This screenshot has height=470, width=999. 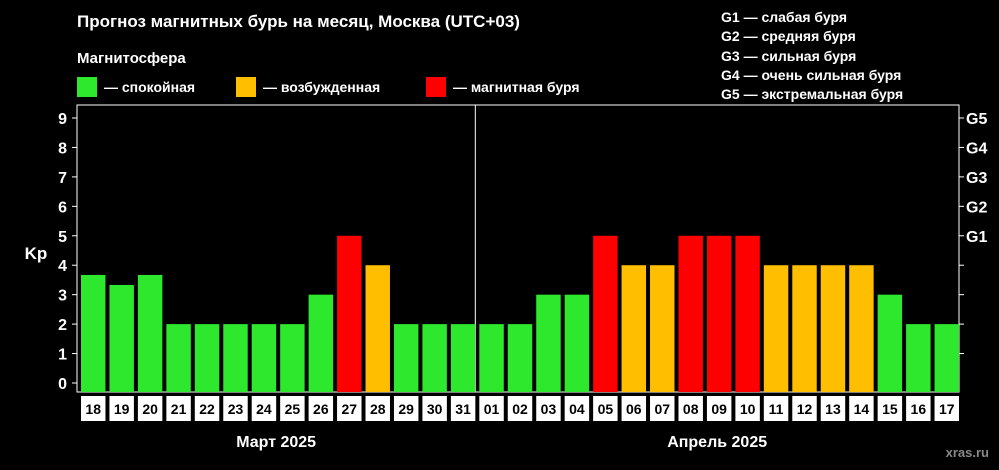 I want to click on date-label-01: 01, so click(x=492, y=409).